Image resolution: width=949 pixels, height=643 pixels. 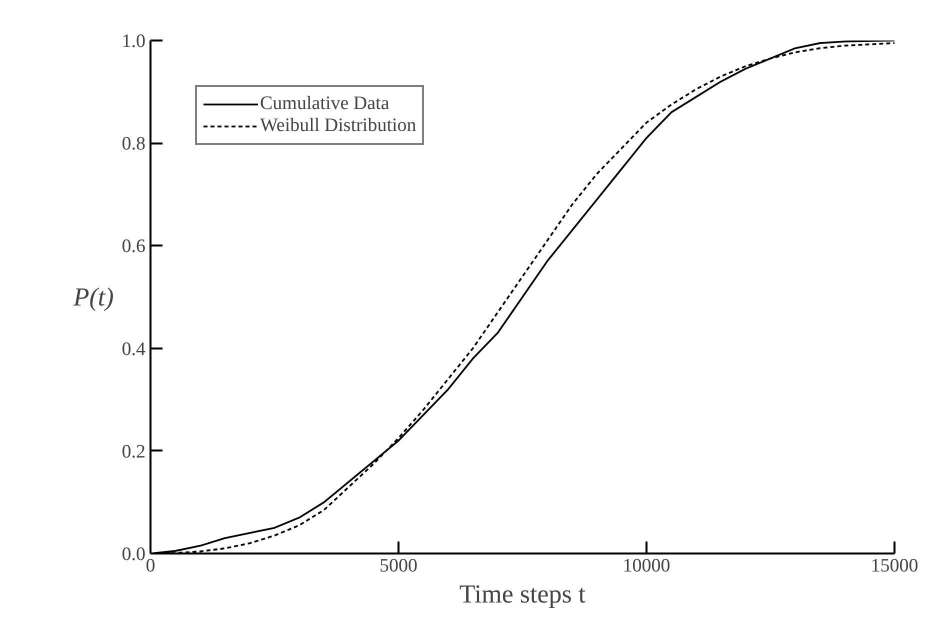 I want to click on x-tick-label: 0, so click(x=151, y=566).